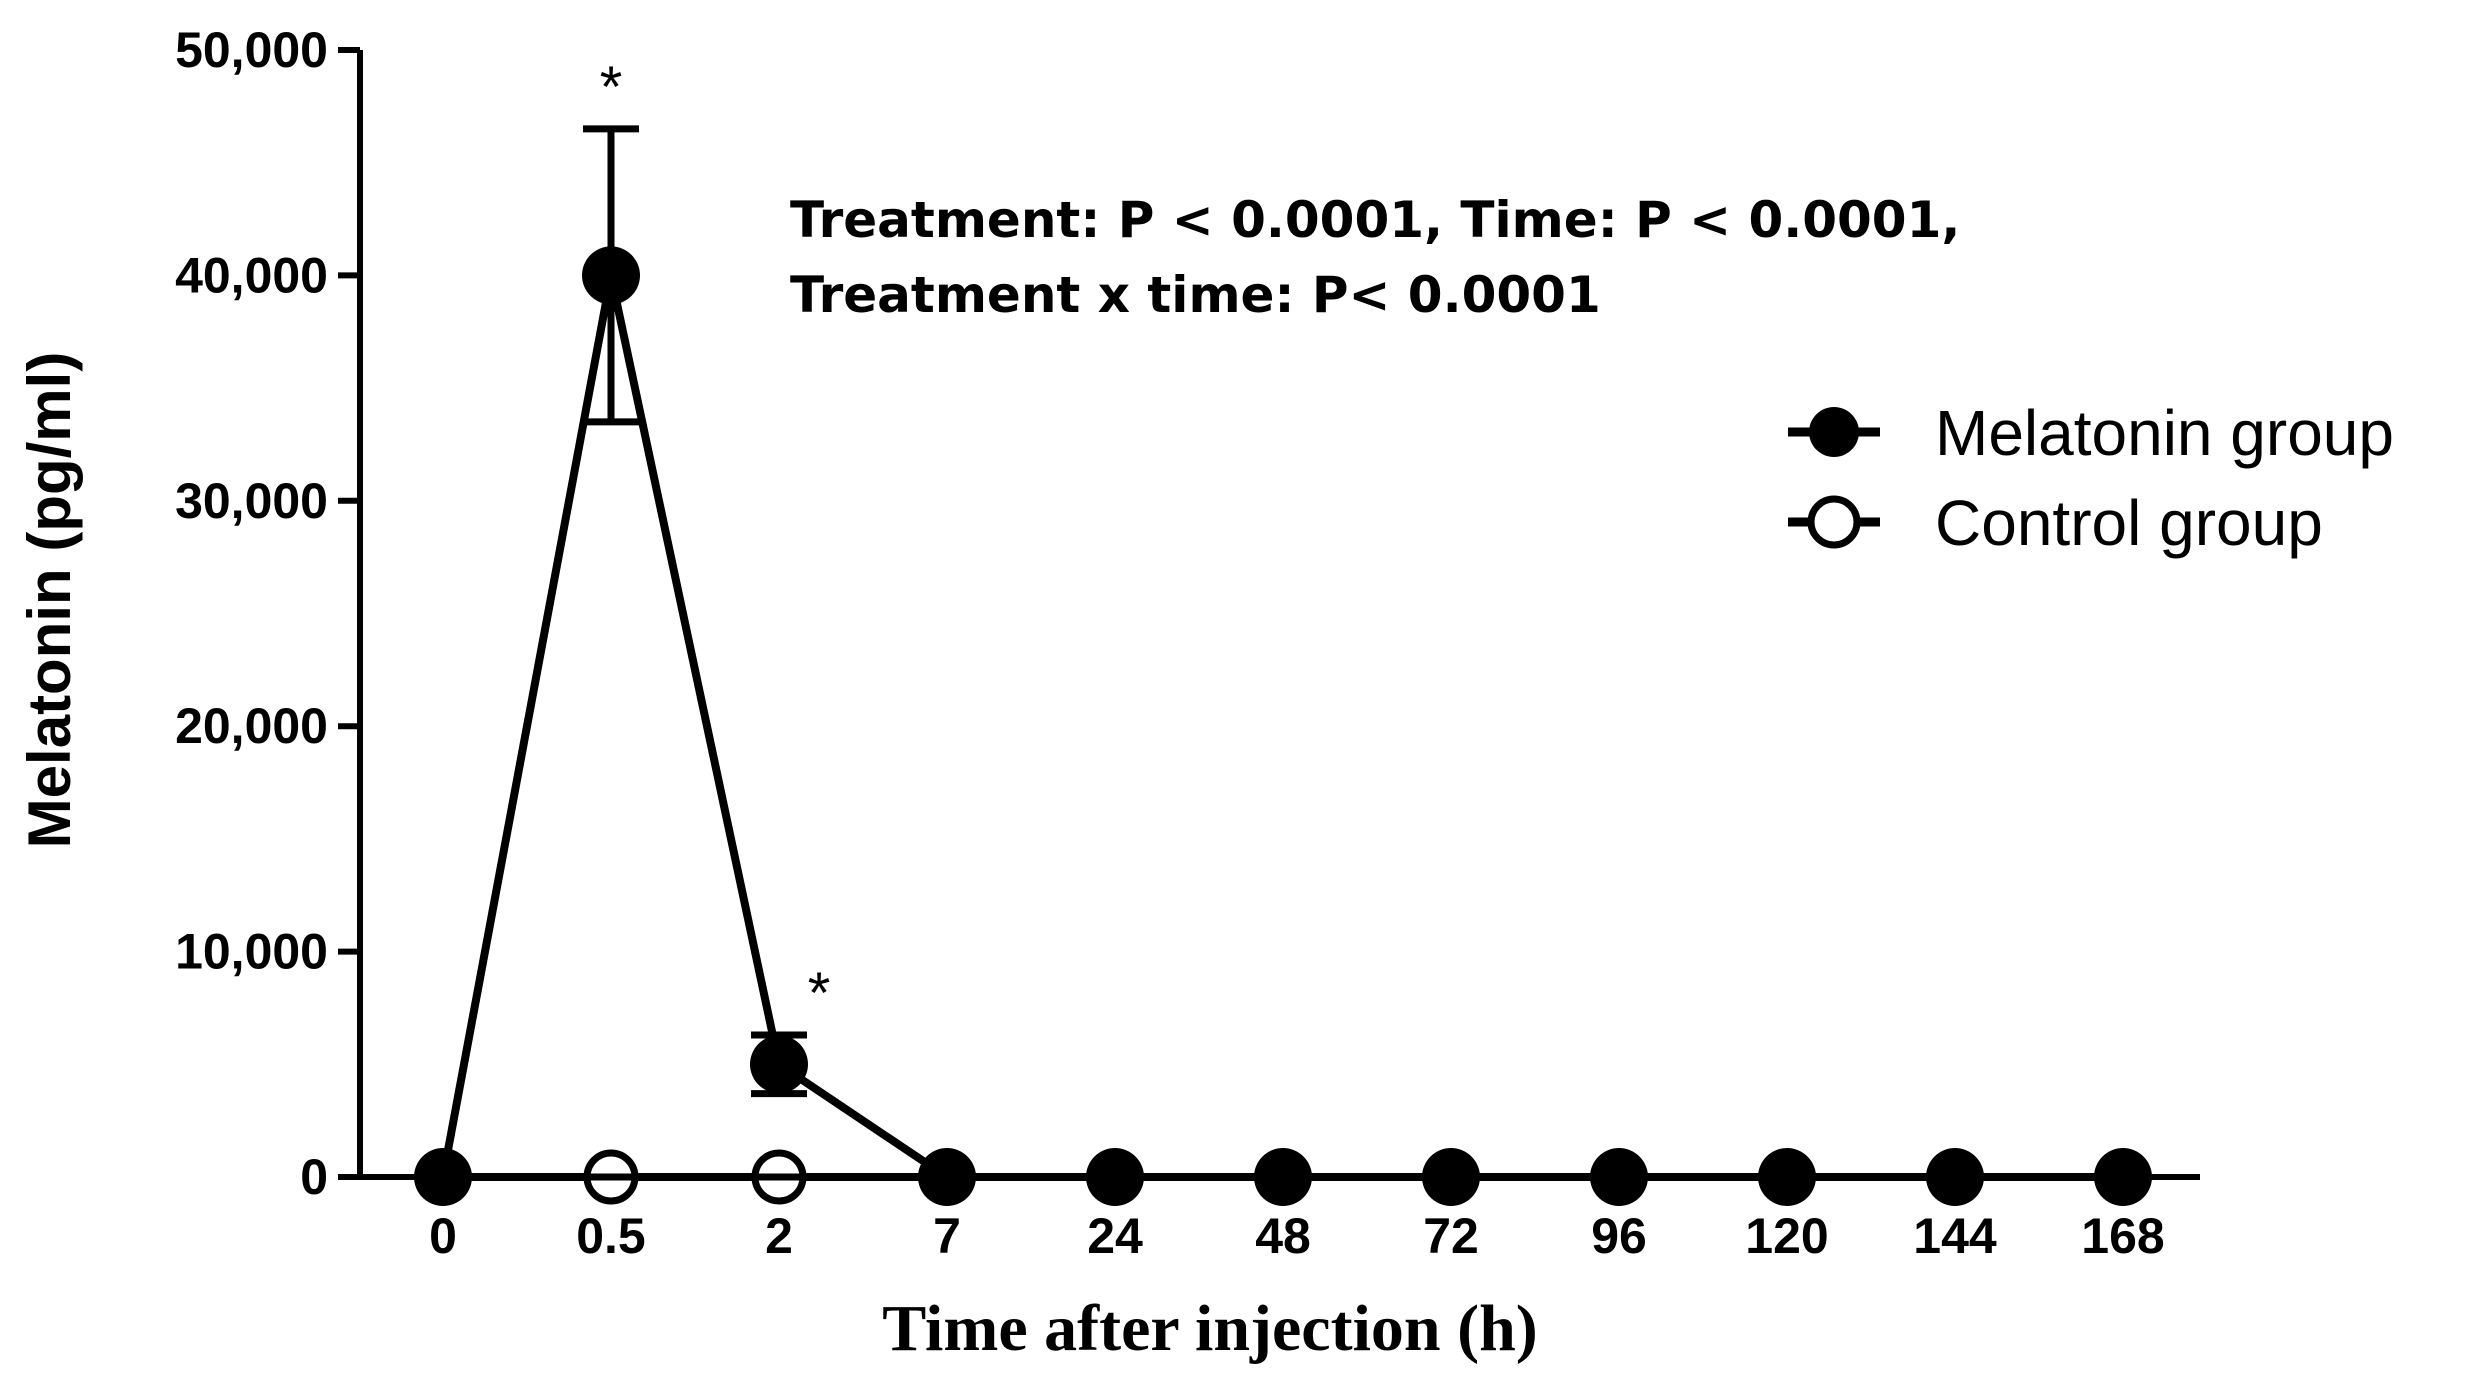 The height and width of the screenshot is (1386, 2466). I want to click on x-tick-label: 72, so click(1451, 1236).